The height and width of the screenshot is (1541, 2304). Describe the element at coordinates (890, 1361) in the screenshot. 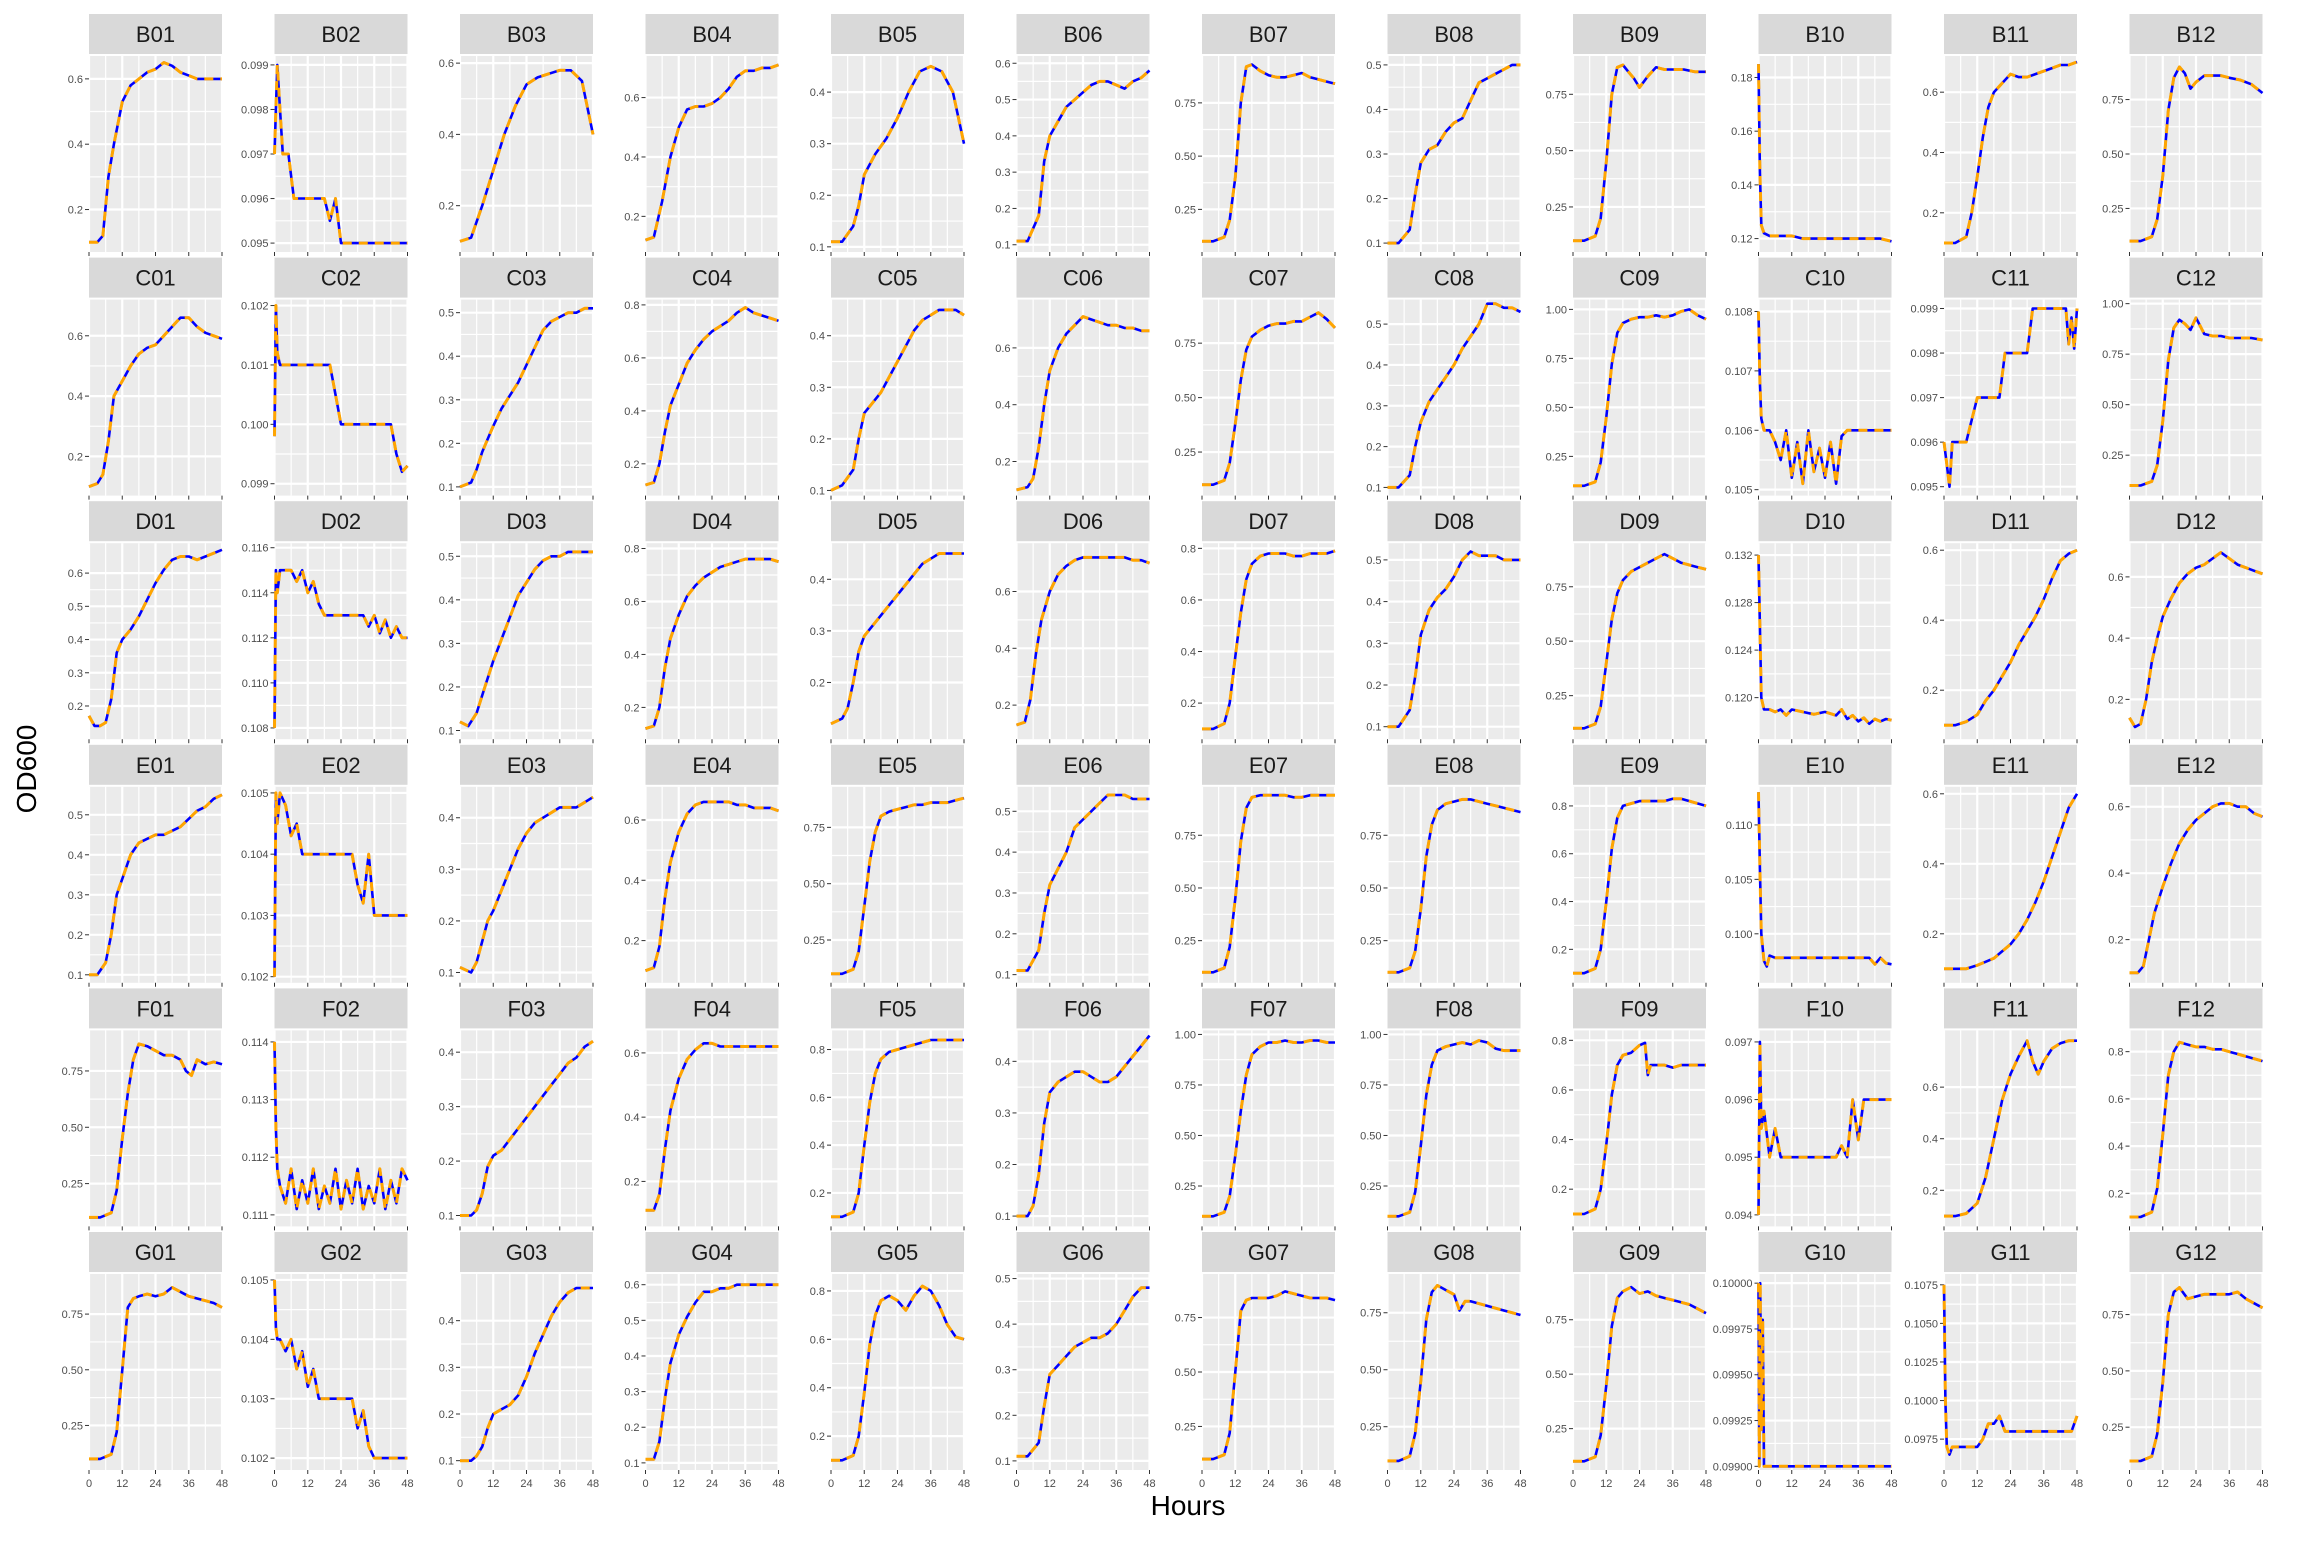

I see `panel-G05: G05 0.2 0.4 0.6 0.8 0 12 24 36 48` at that location.